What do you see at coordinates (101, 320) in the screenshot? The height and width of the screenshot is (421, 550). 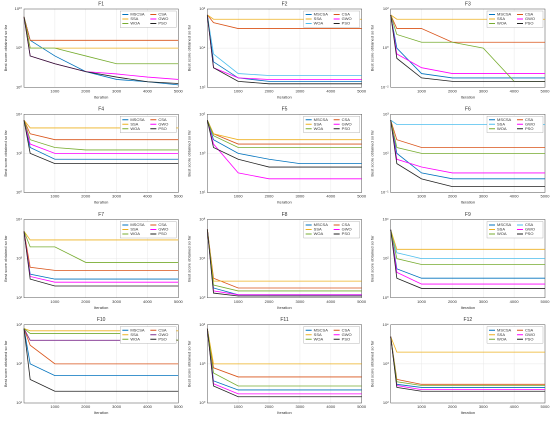 I see `chart-title: F10` at bounding box center [101, 320].